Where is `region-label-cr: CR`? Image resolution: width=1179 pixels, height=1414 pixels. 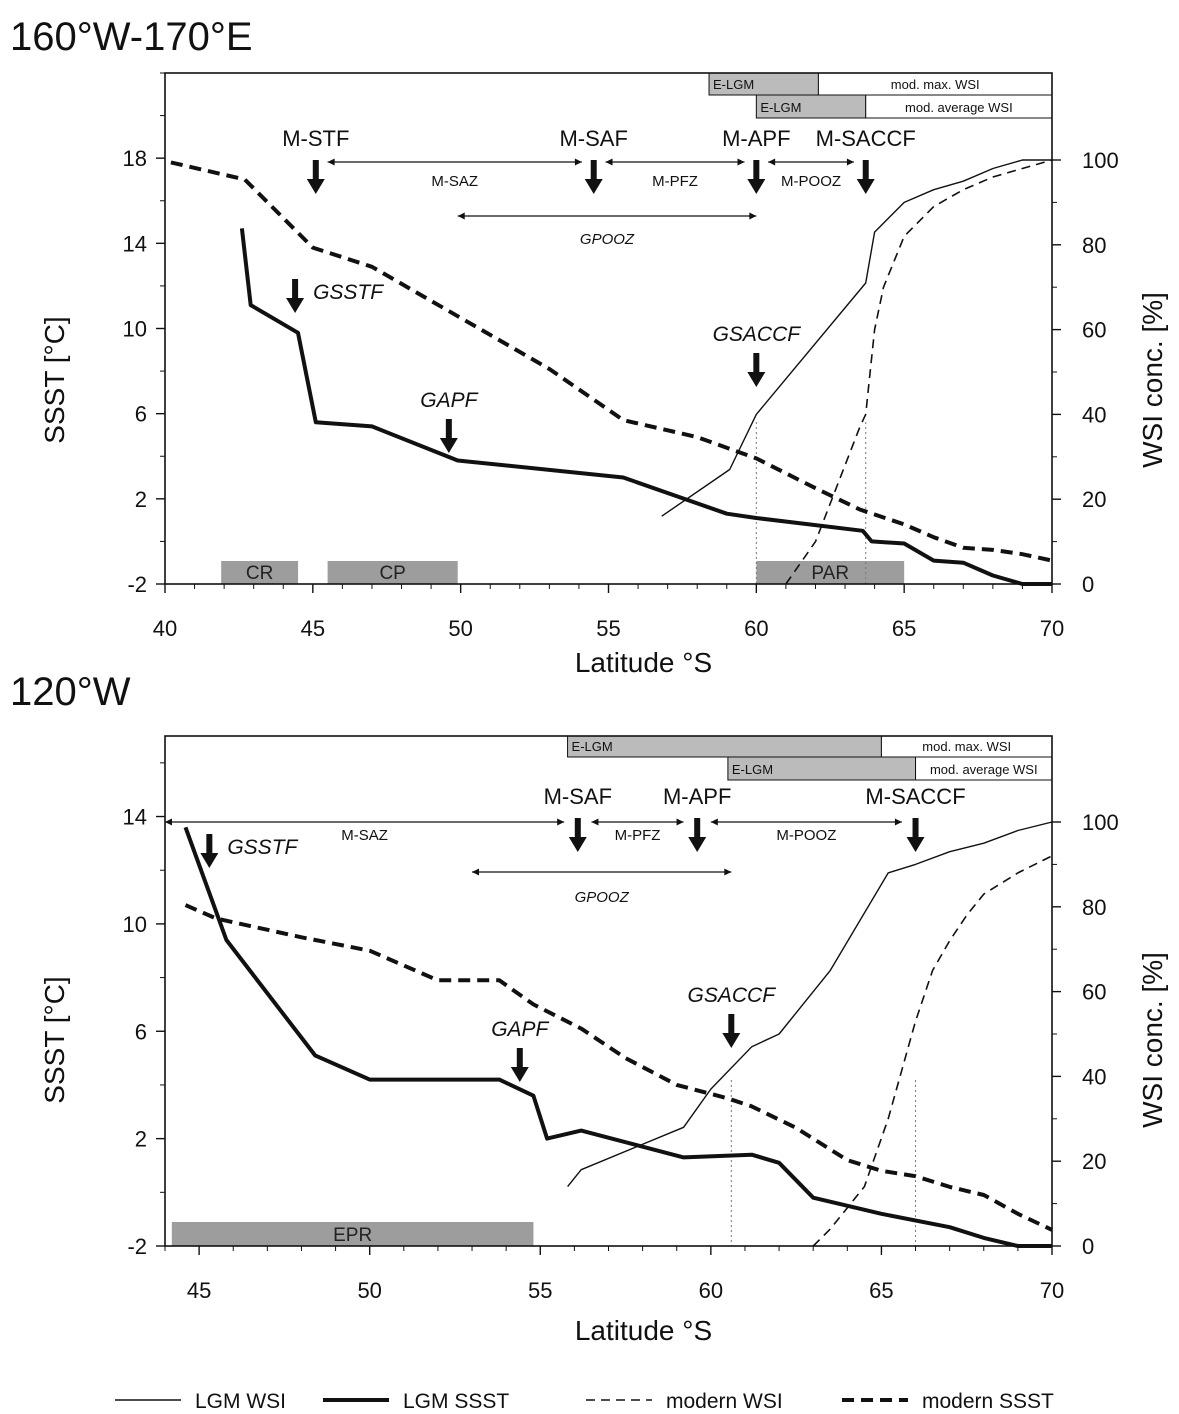
region-label-cr: CR is located at coordinates (259, 573).